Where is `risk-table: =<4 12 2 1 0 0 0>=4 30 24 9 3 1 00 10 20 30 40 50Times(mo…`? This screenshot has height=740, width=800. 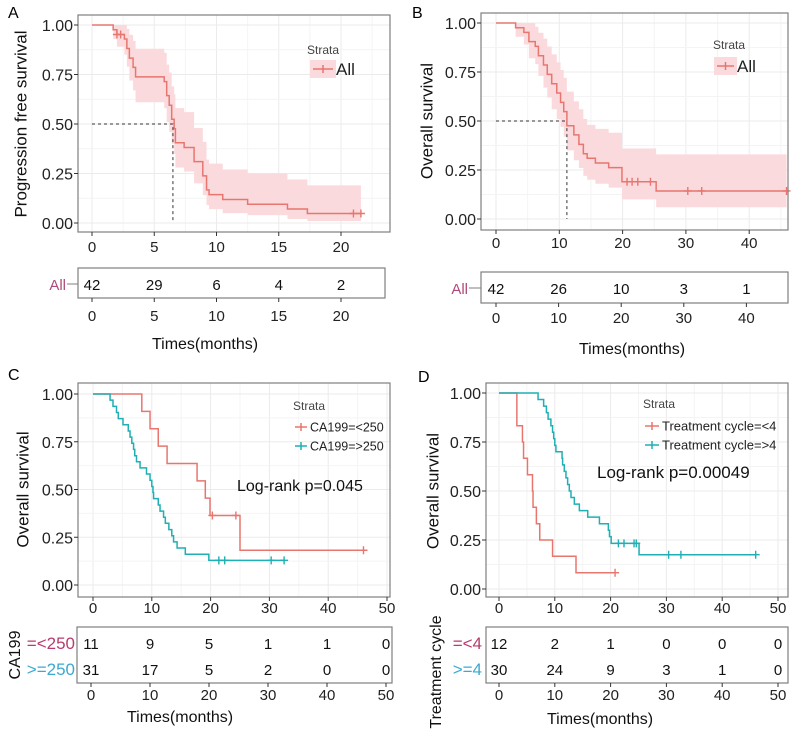 risk-table: =<4 12 2 1 0 0 0>=4 30 24 9 3 1 00 10 20 30 40 50Times(mo… is located at coordinates (608, 672).